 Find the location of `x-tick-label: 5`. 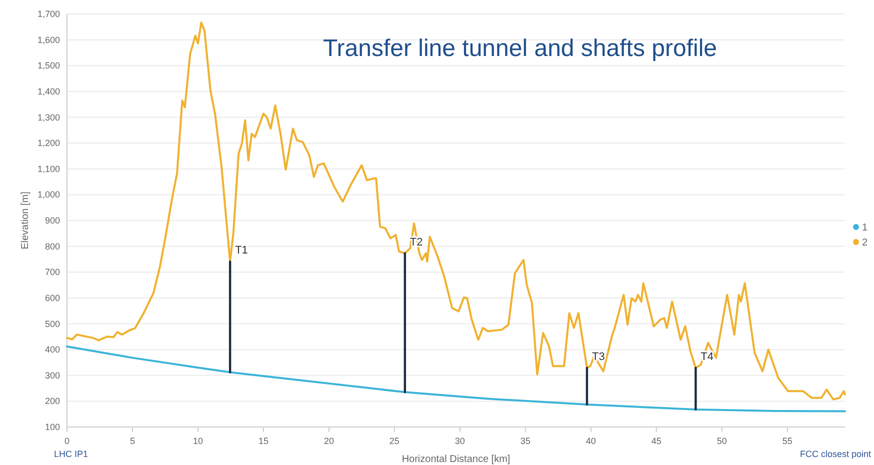

x-tick-label: 5 is located at coordinates (132, 441).